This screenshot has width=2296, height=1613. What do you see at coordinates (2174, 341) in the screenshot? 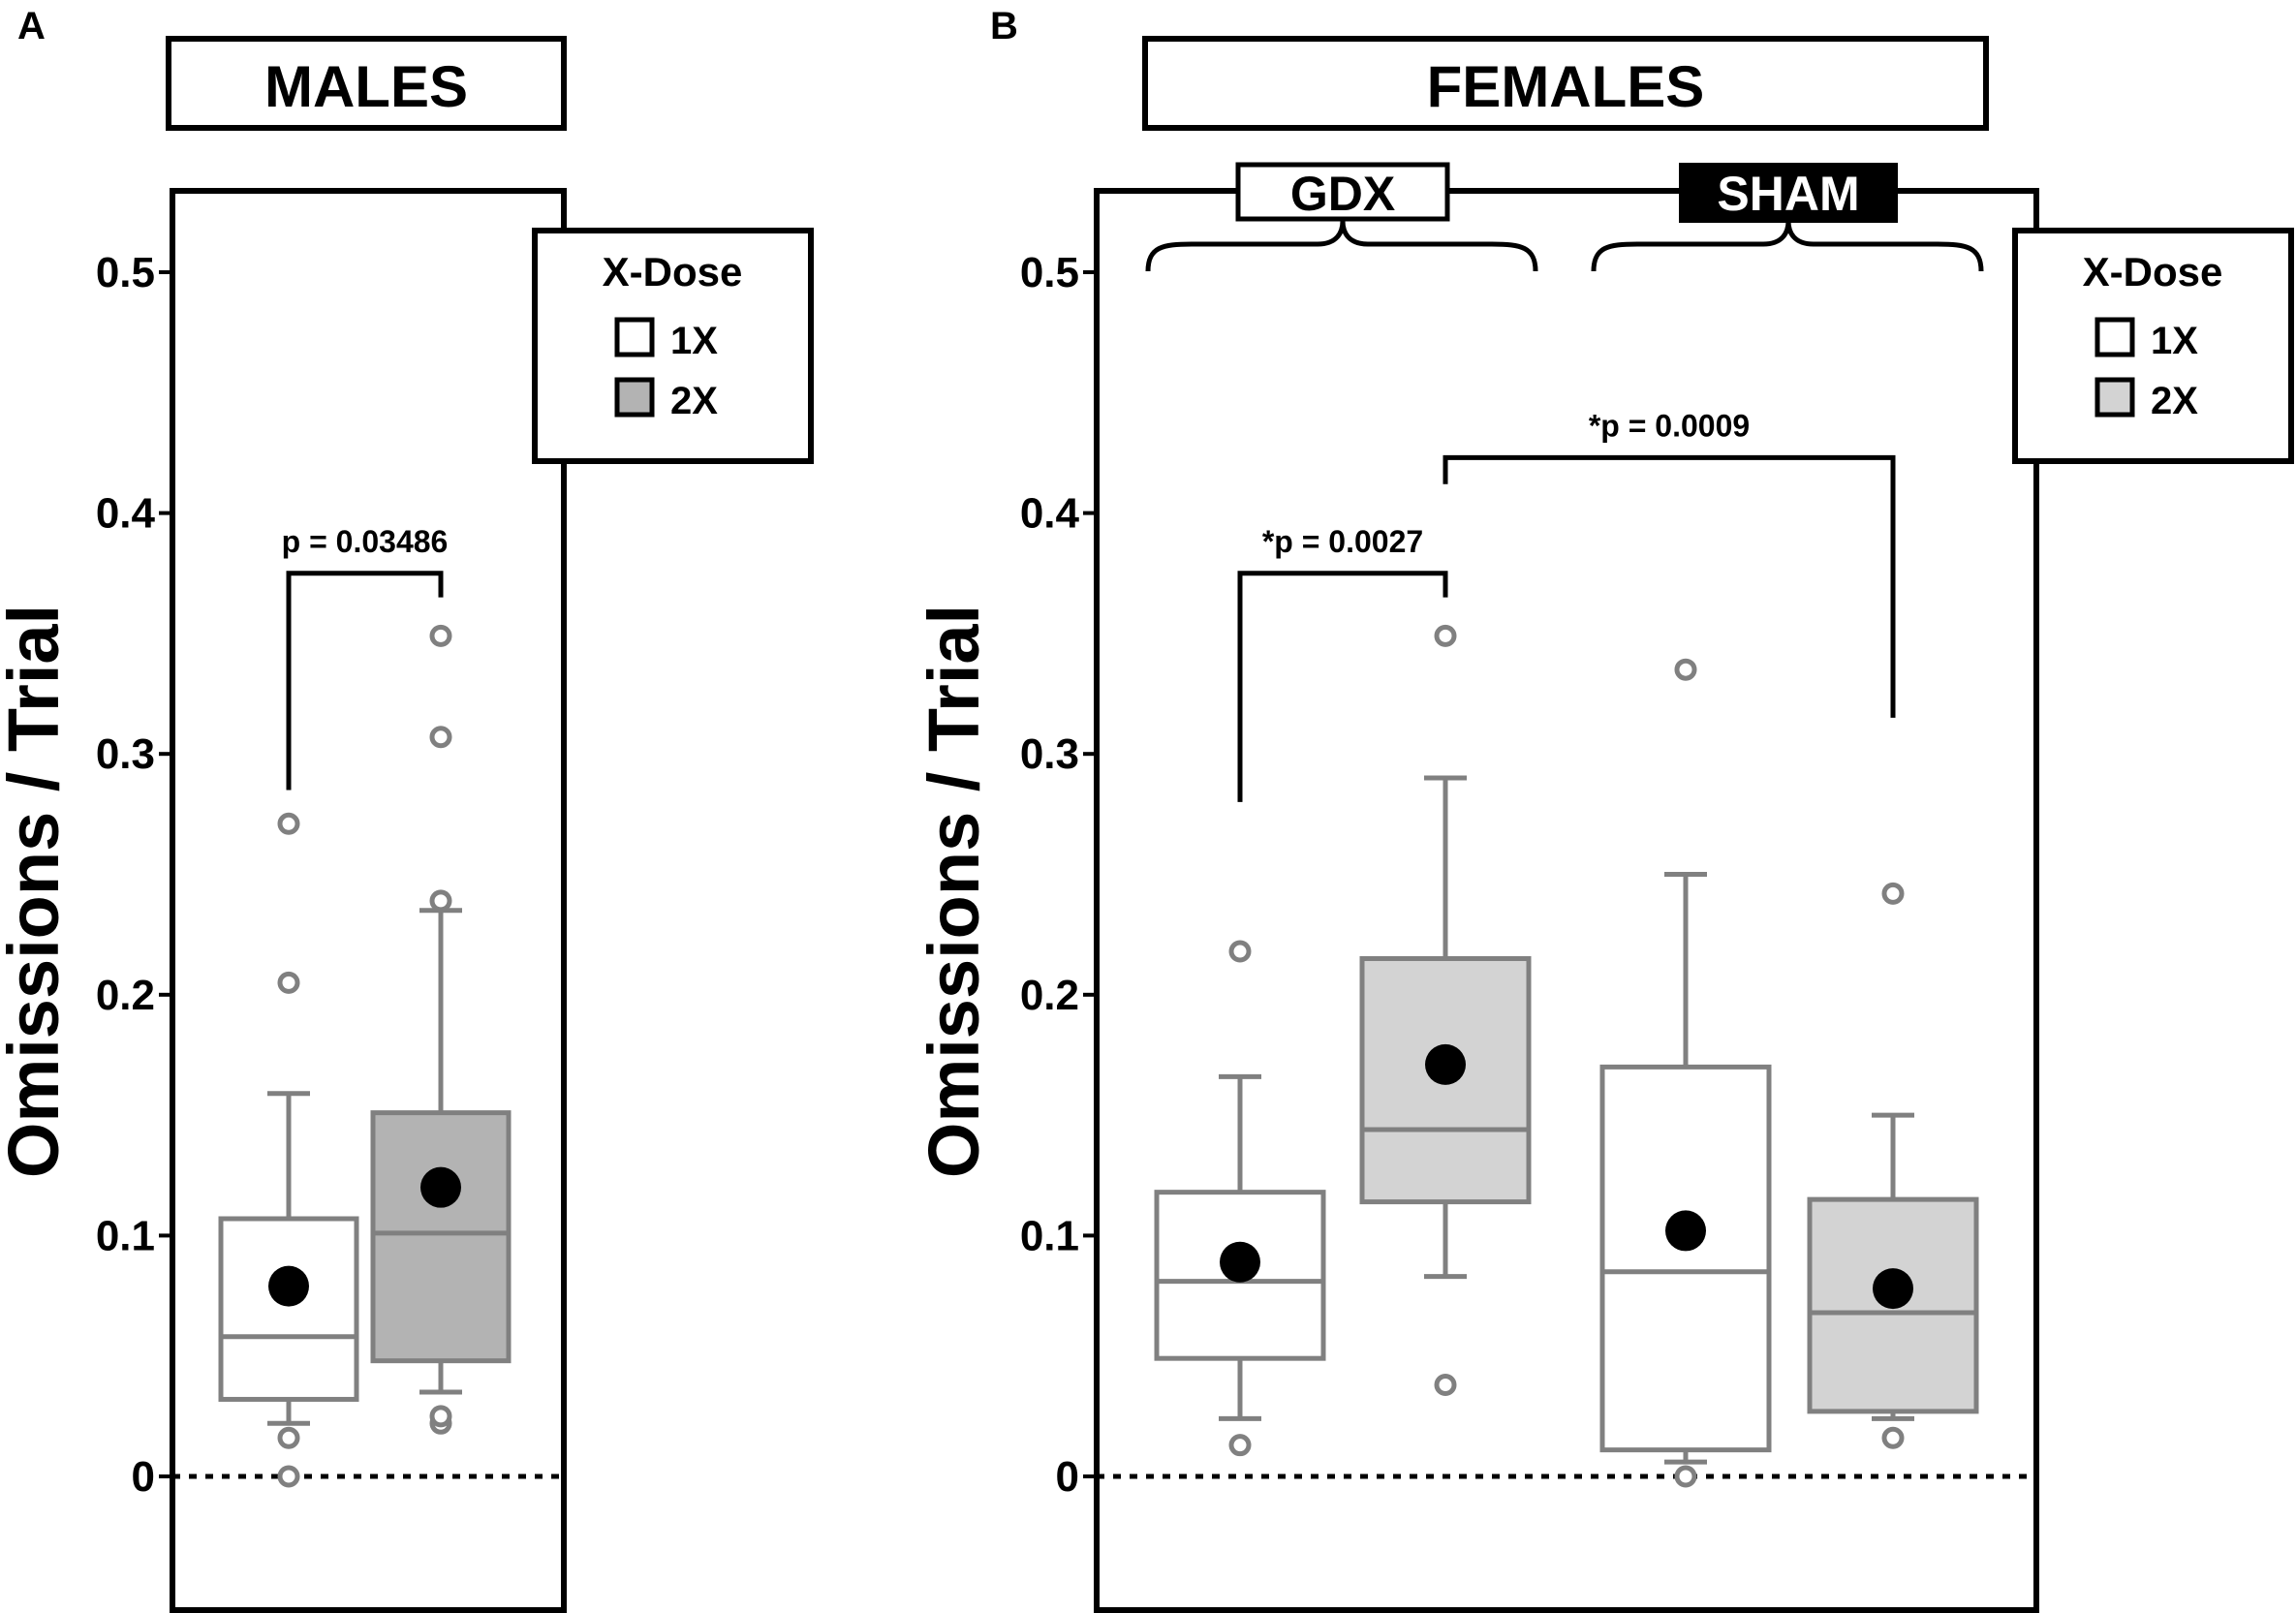
I see `panel-b-legend-label-1x: 1X` at bounding box center [2174, 341].